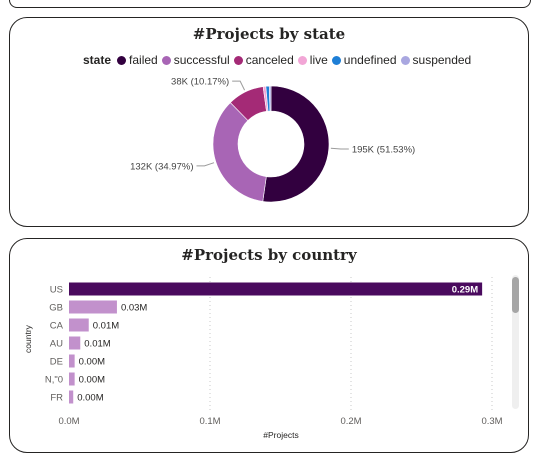 The height and width of the screenshot is (465, 542). Describe the element at coordinates (383, 149) in the screenshot. I see `data-label-failed: 195K (51.53%)` at that location.